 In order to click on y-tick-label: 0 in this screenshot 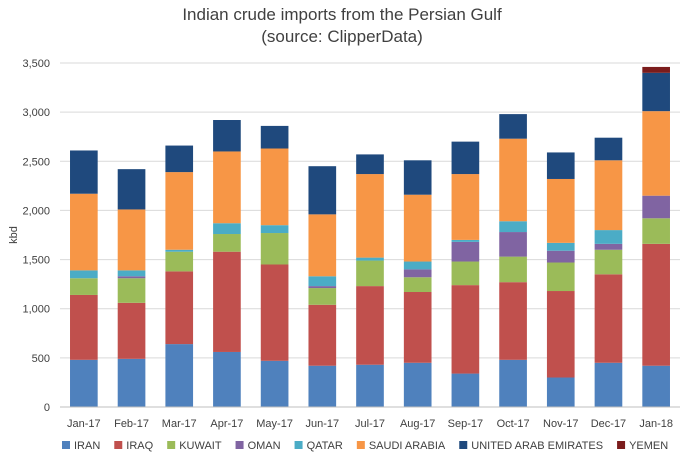, I will do `click(47, 408)`.